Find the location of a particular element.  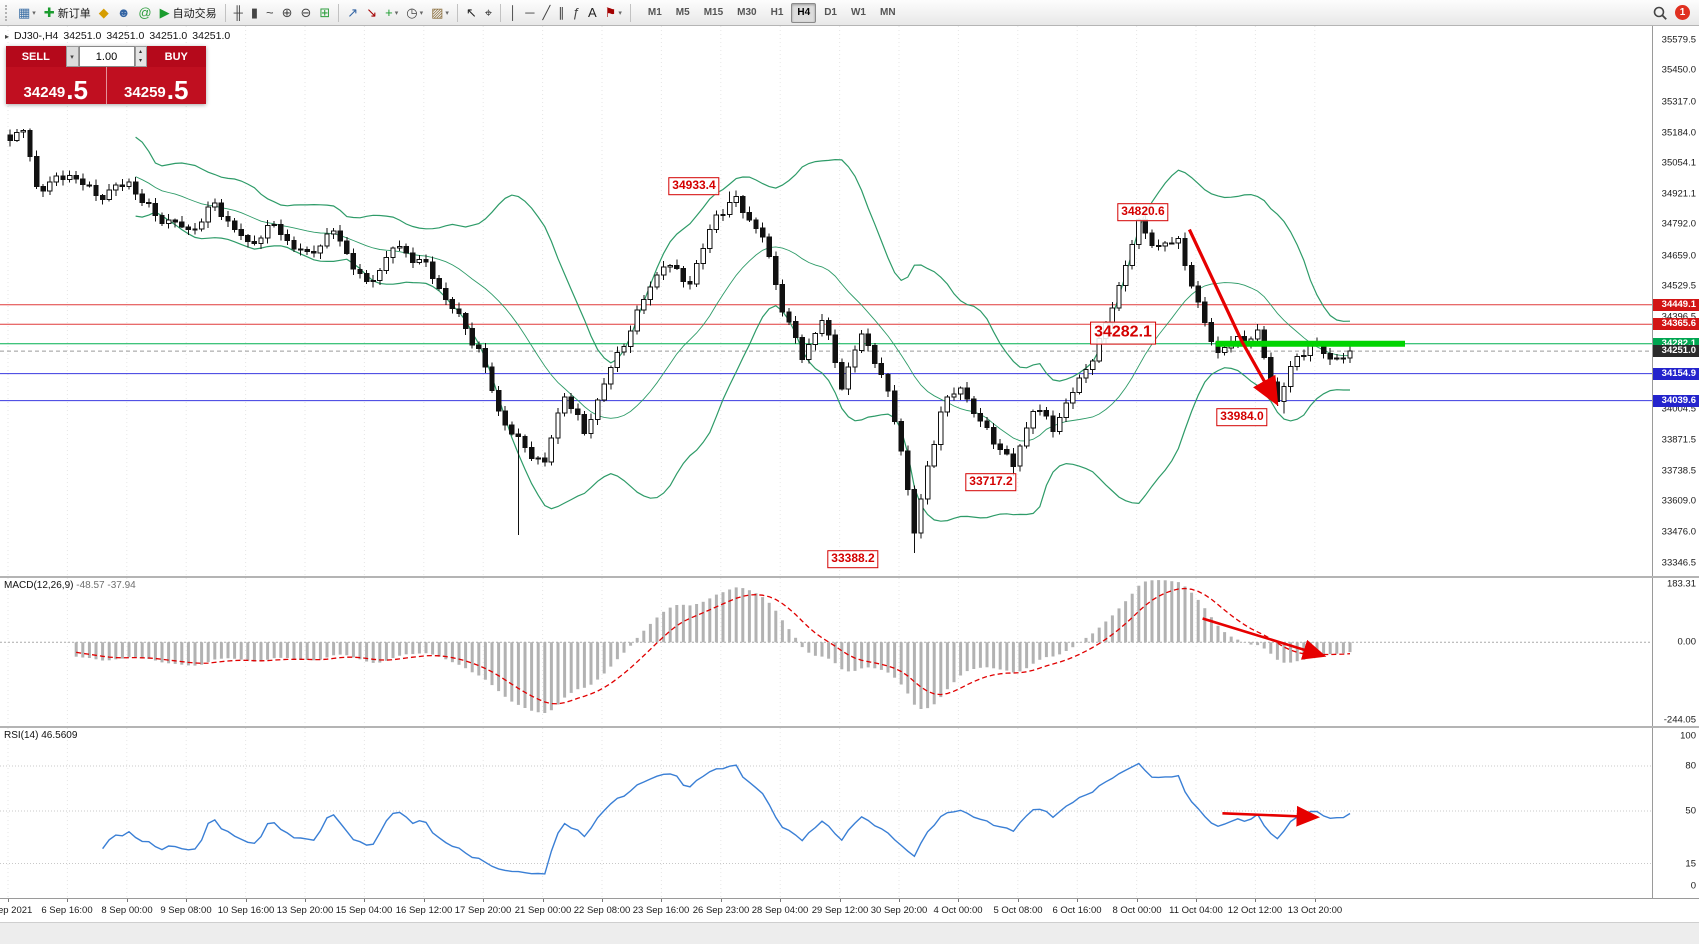

volume-up-icon: ▴ is located at coordinates (140, 51).